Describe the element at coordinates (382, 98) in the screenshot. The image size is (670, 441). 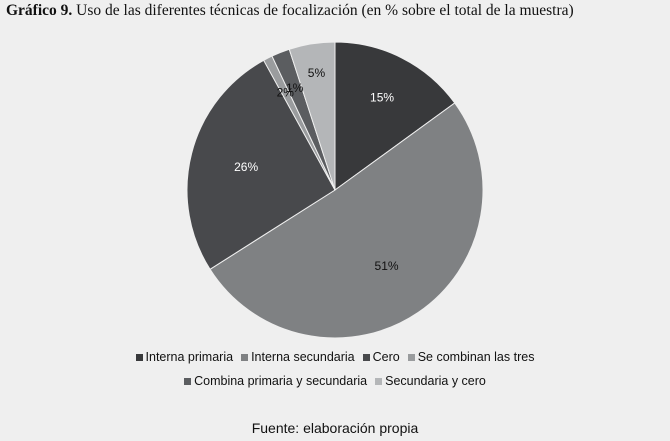
I see `slice-data-label-1: 15%` at that location.